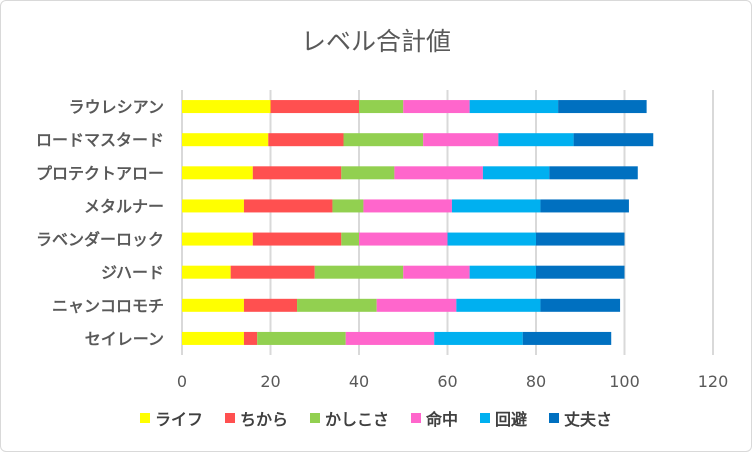 The image size is (752, 452). I want to click on legend-label: ライフ, so click(178, 419).